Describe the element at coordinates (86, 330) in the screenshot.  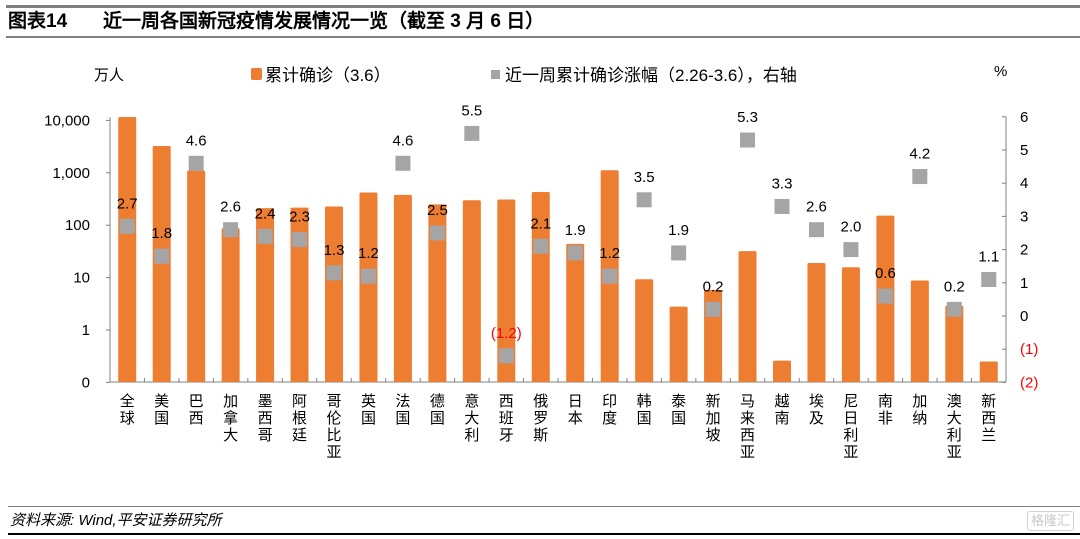
I see `left-axis-tick-label: 1` at that location.